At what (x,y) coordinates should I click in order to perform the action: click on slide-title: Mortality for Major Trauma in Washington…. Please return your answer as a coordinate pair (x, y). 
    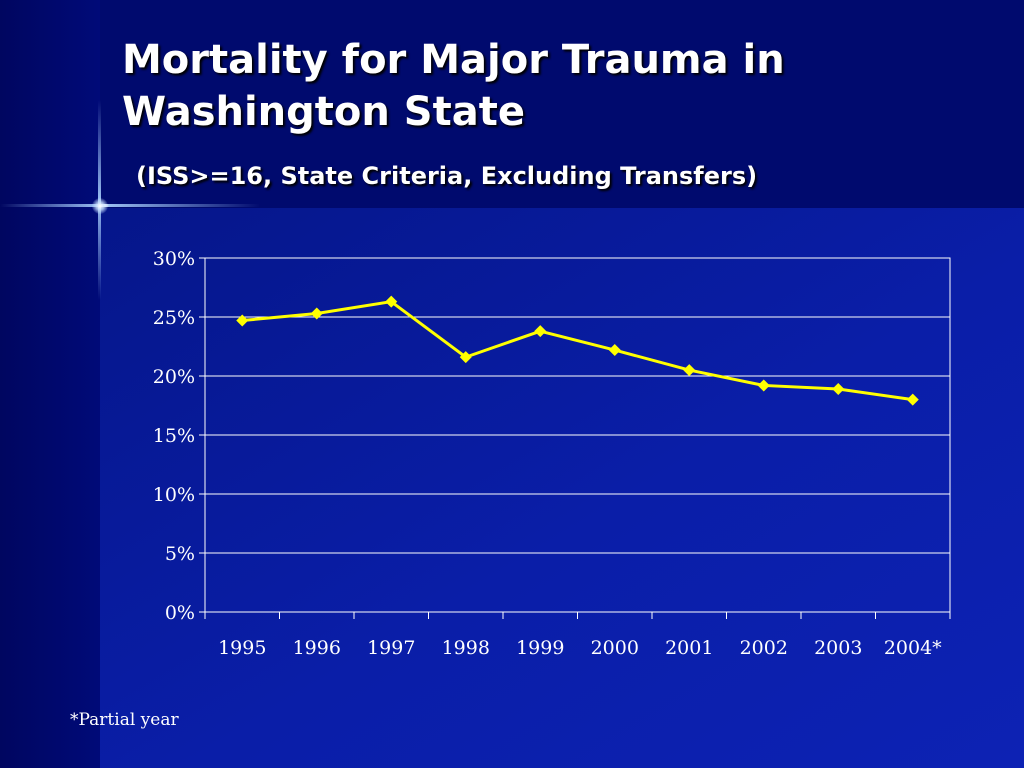
    Looking at the image, I should click on (453, 86).